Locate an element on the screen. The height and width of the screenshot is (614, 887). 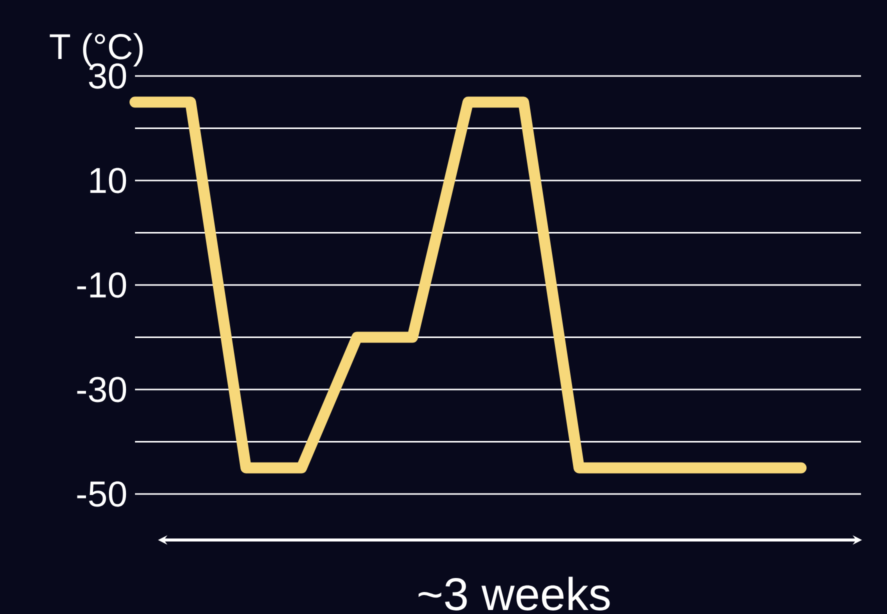
y-tick-label: -50 is located at coordinates (101, 494).